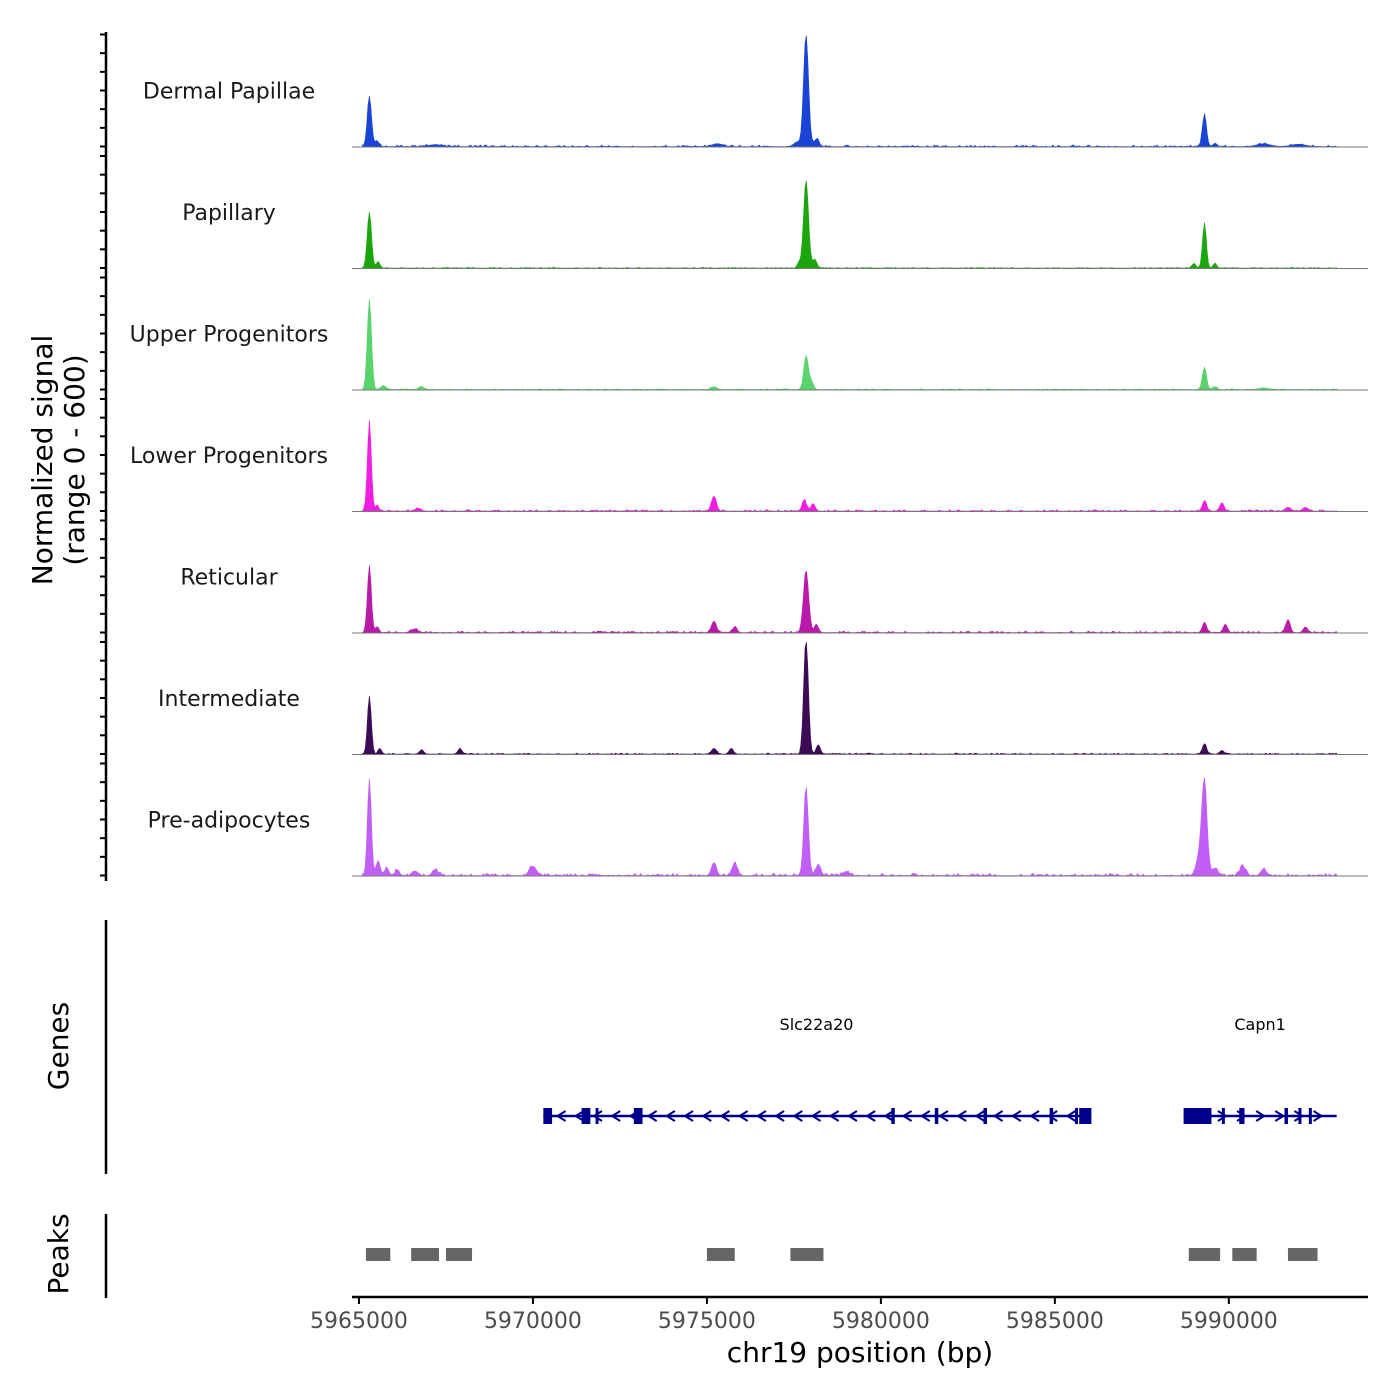 This screenshot has height=1400, width=1400. Describe the element at coordinates (229, 213) in the screenshot. I see `track-label: Papillary` at that location.